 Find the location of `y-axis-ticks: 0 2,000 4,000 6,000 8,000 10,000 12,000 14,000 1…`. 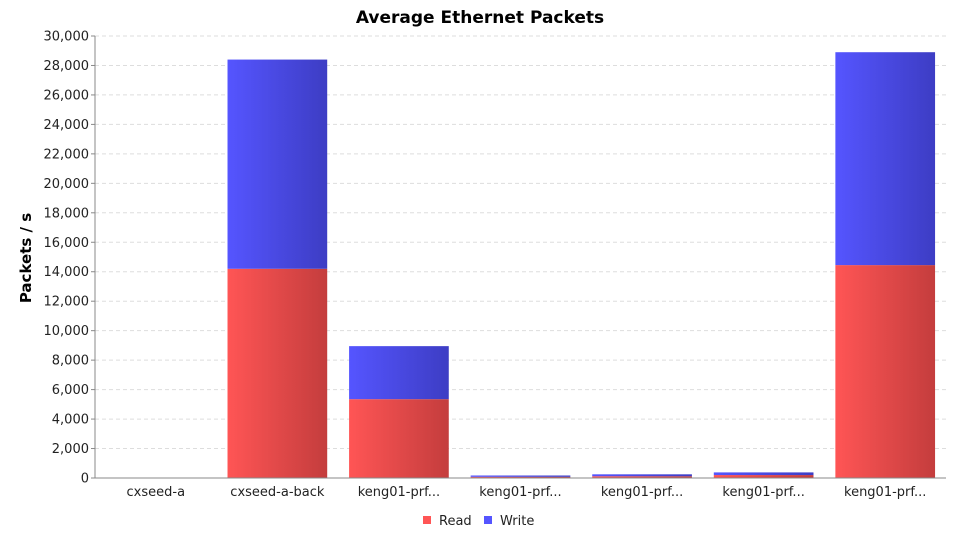

y-axis-ticks: 0 2,000 4,000 6,000 8,000 10,000 12,000 14,000 1… is located at coordinates (69, 258).